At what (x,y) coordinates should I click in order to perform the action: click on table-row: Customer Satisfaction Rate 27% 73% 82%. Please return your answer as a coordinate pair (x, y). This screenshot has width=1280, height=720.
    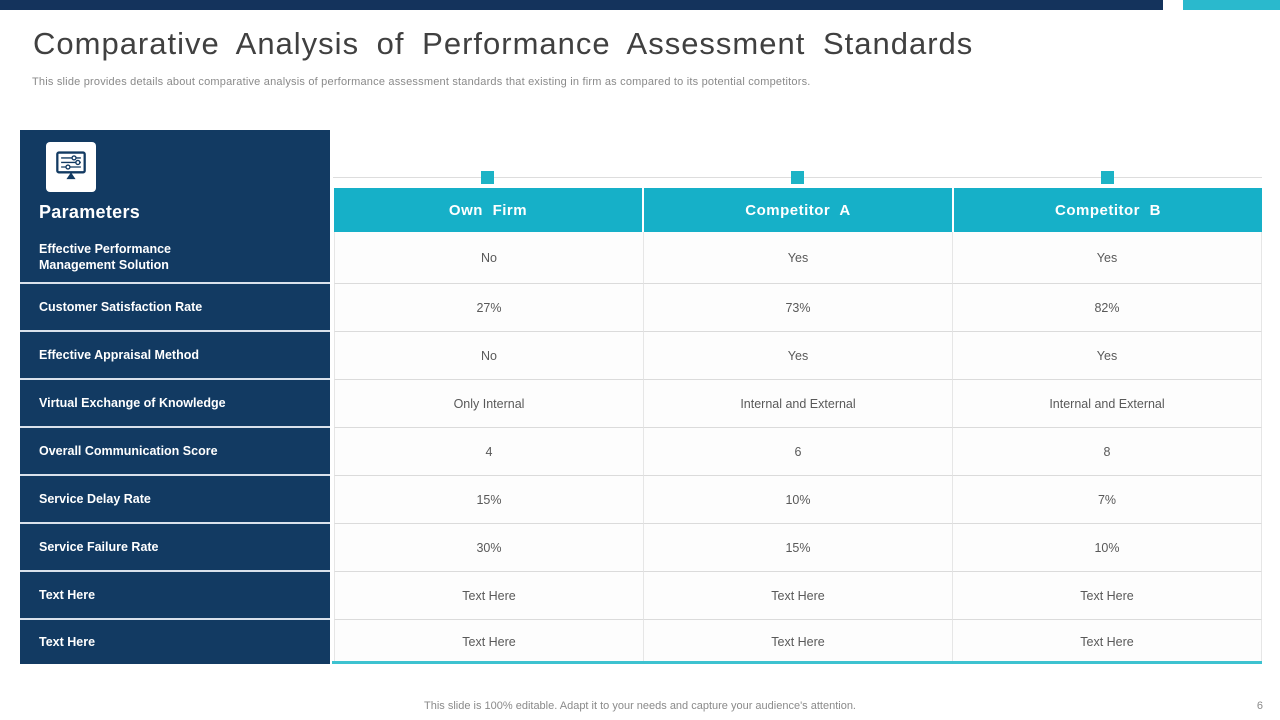
    Looking at the image, I should click on (641, 308).